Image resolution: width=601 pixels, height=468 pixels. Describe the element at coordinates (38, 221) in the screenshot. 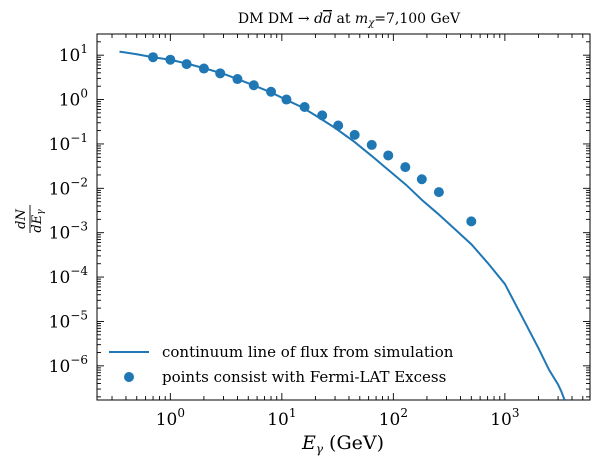

I see `y-axis-label-denominator: dEγ` at that location.